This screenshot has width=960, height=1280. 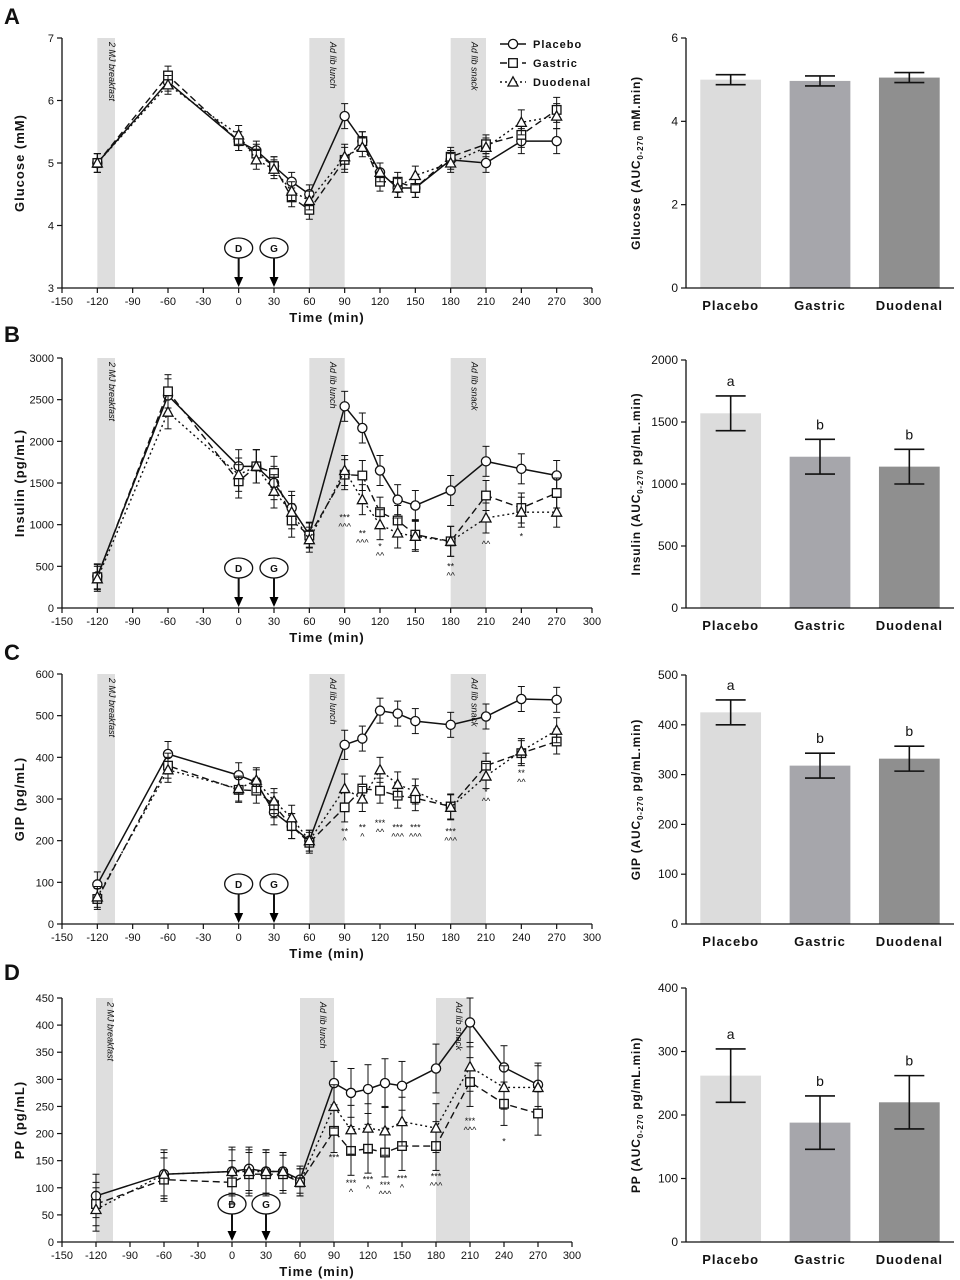 What do you see at coordinates (909, 434) in the screenshot?
I see `significance-letter: b` at bounding box center [909, 434].